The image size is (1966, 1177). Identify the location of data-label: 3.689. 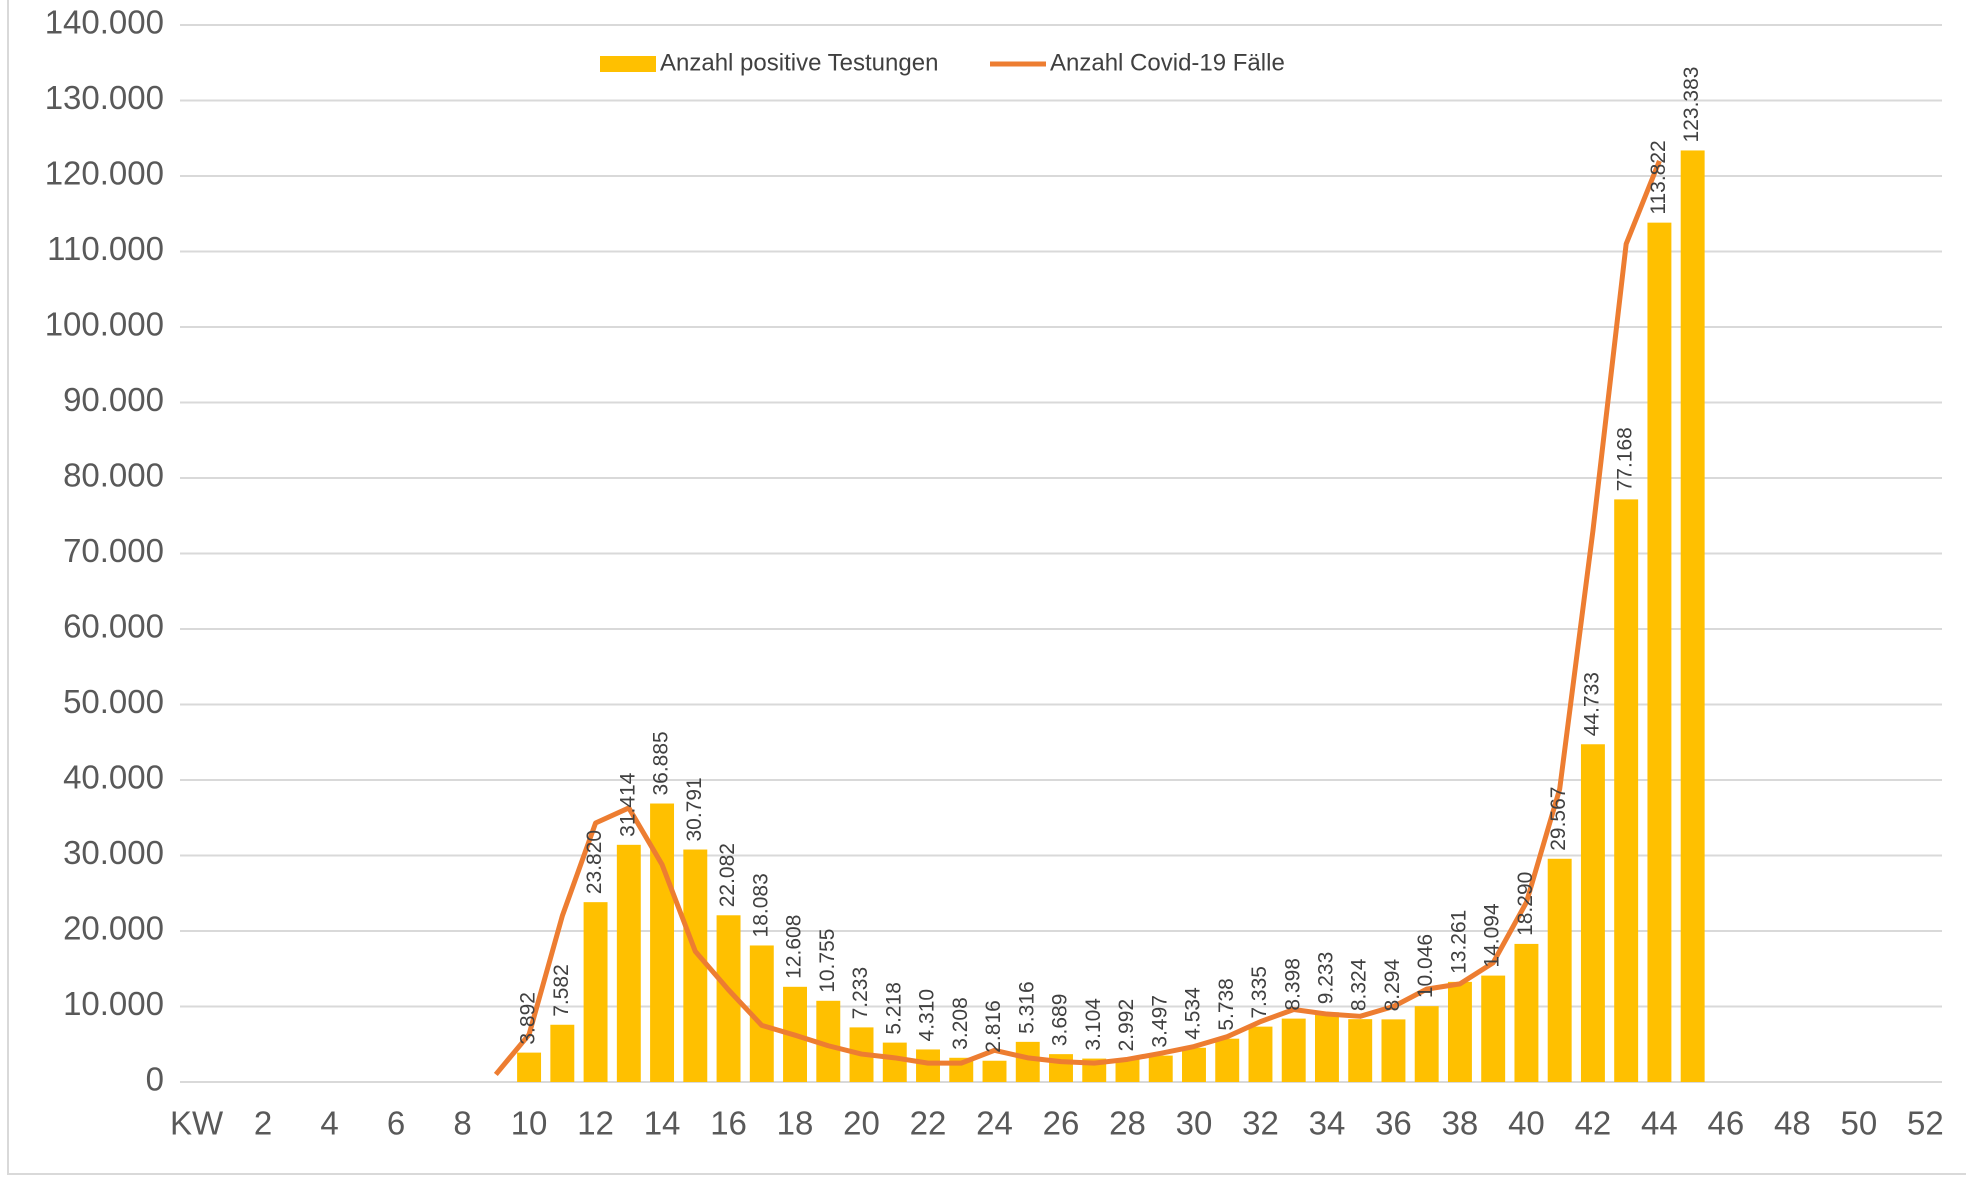
(1060, 1020).